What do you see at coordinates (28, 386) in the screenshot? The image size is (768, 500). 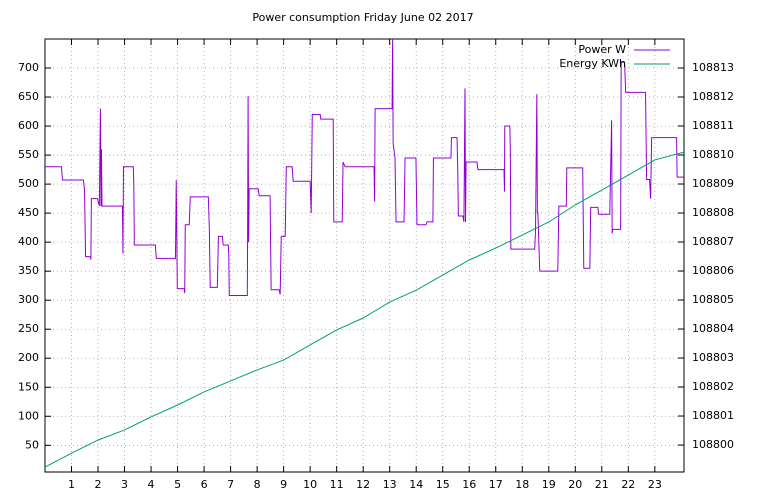 I see `y-tick-label: 150` at bounding box center [28, 386].